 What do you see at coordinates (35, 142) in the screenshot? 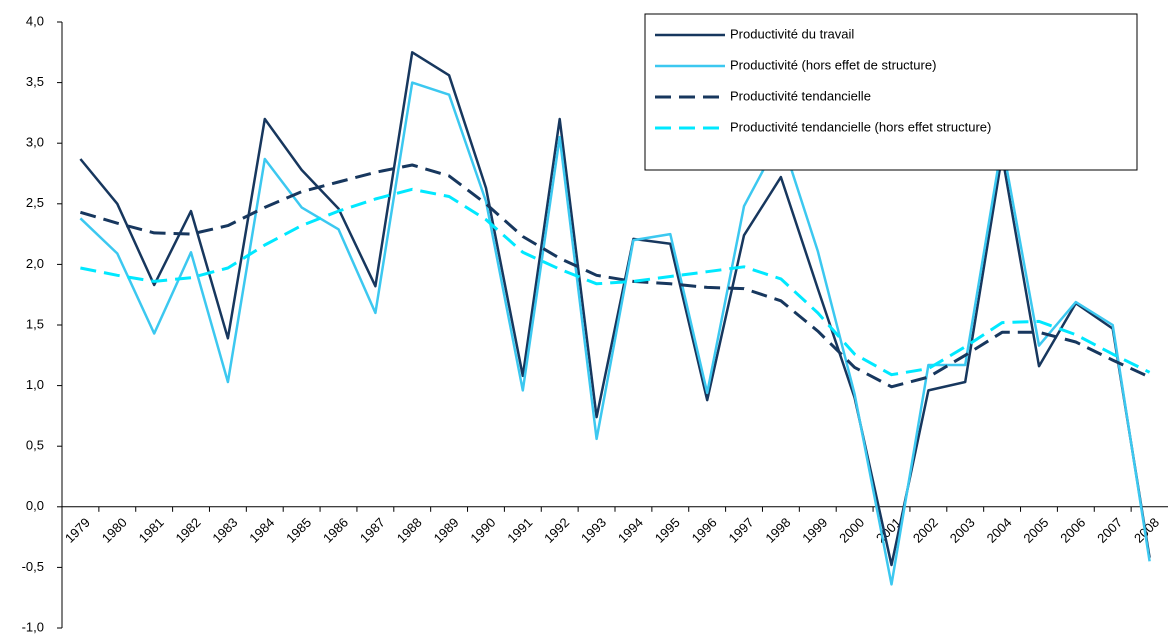
I see `y-tick-label: 3,0` at bounding box center [35, 142].